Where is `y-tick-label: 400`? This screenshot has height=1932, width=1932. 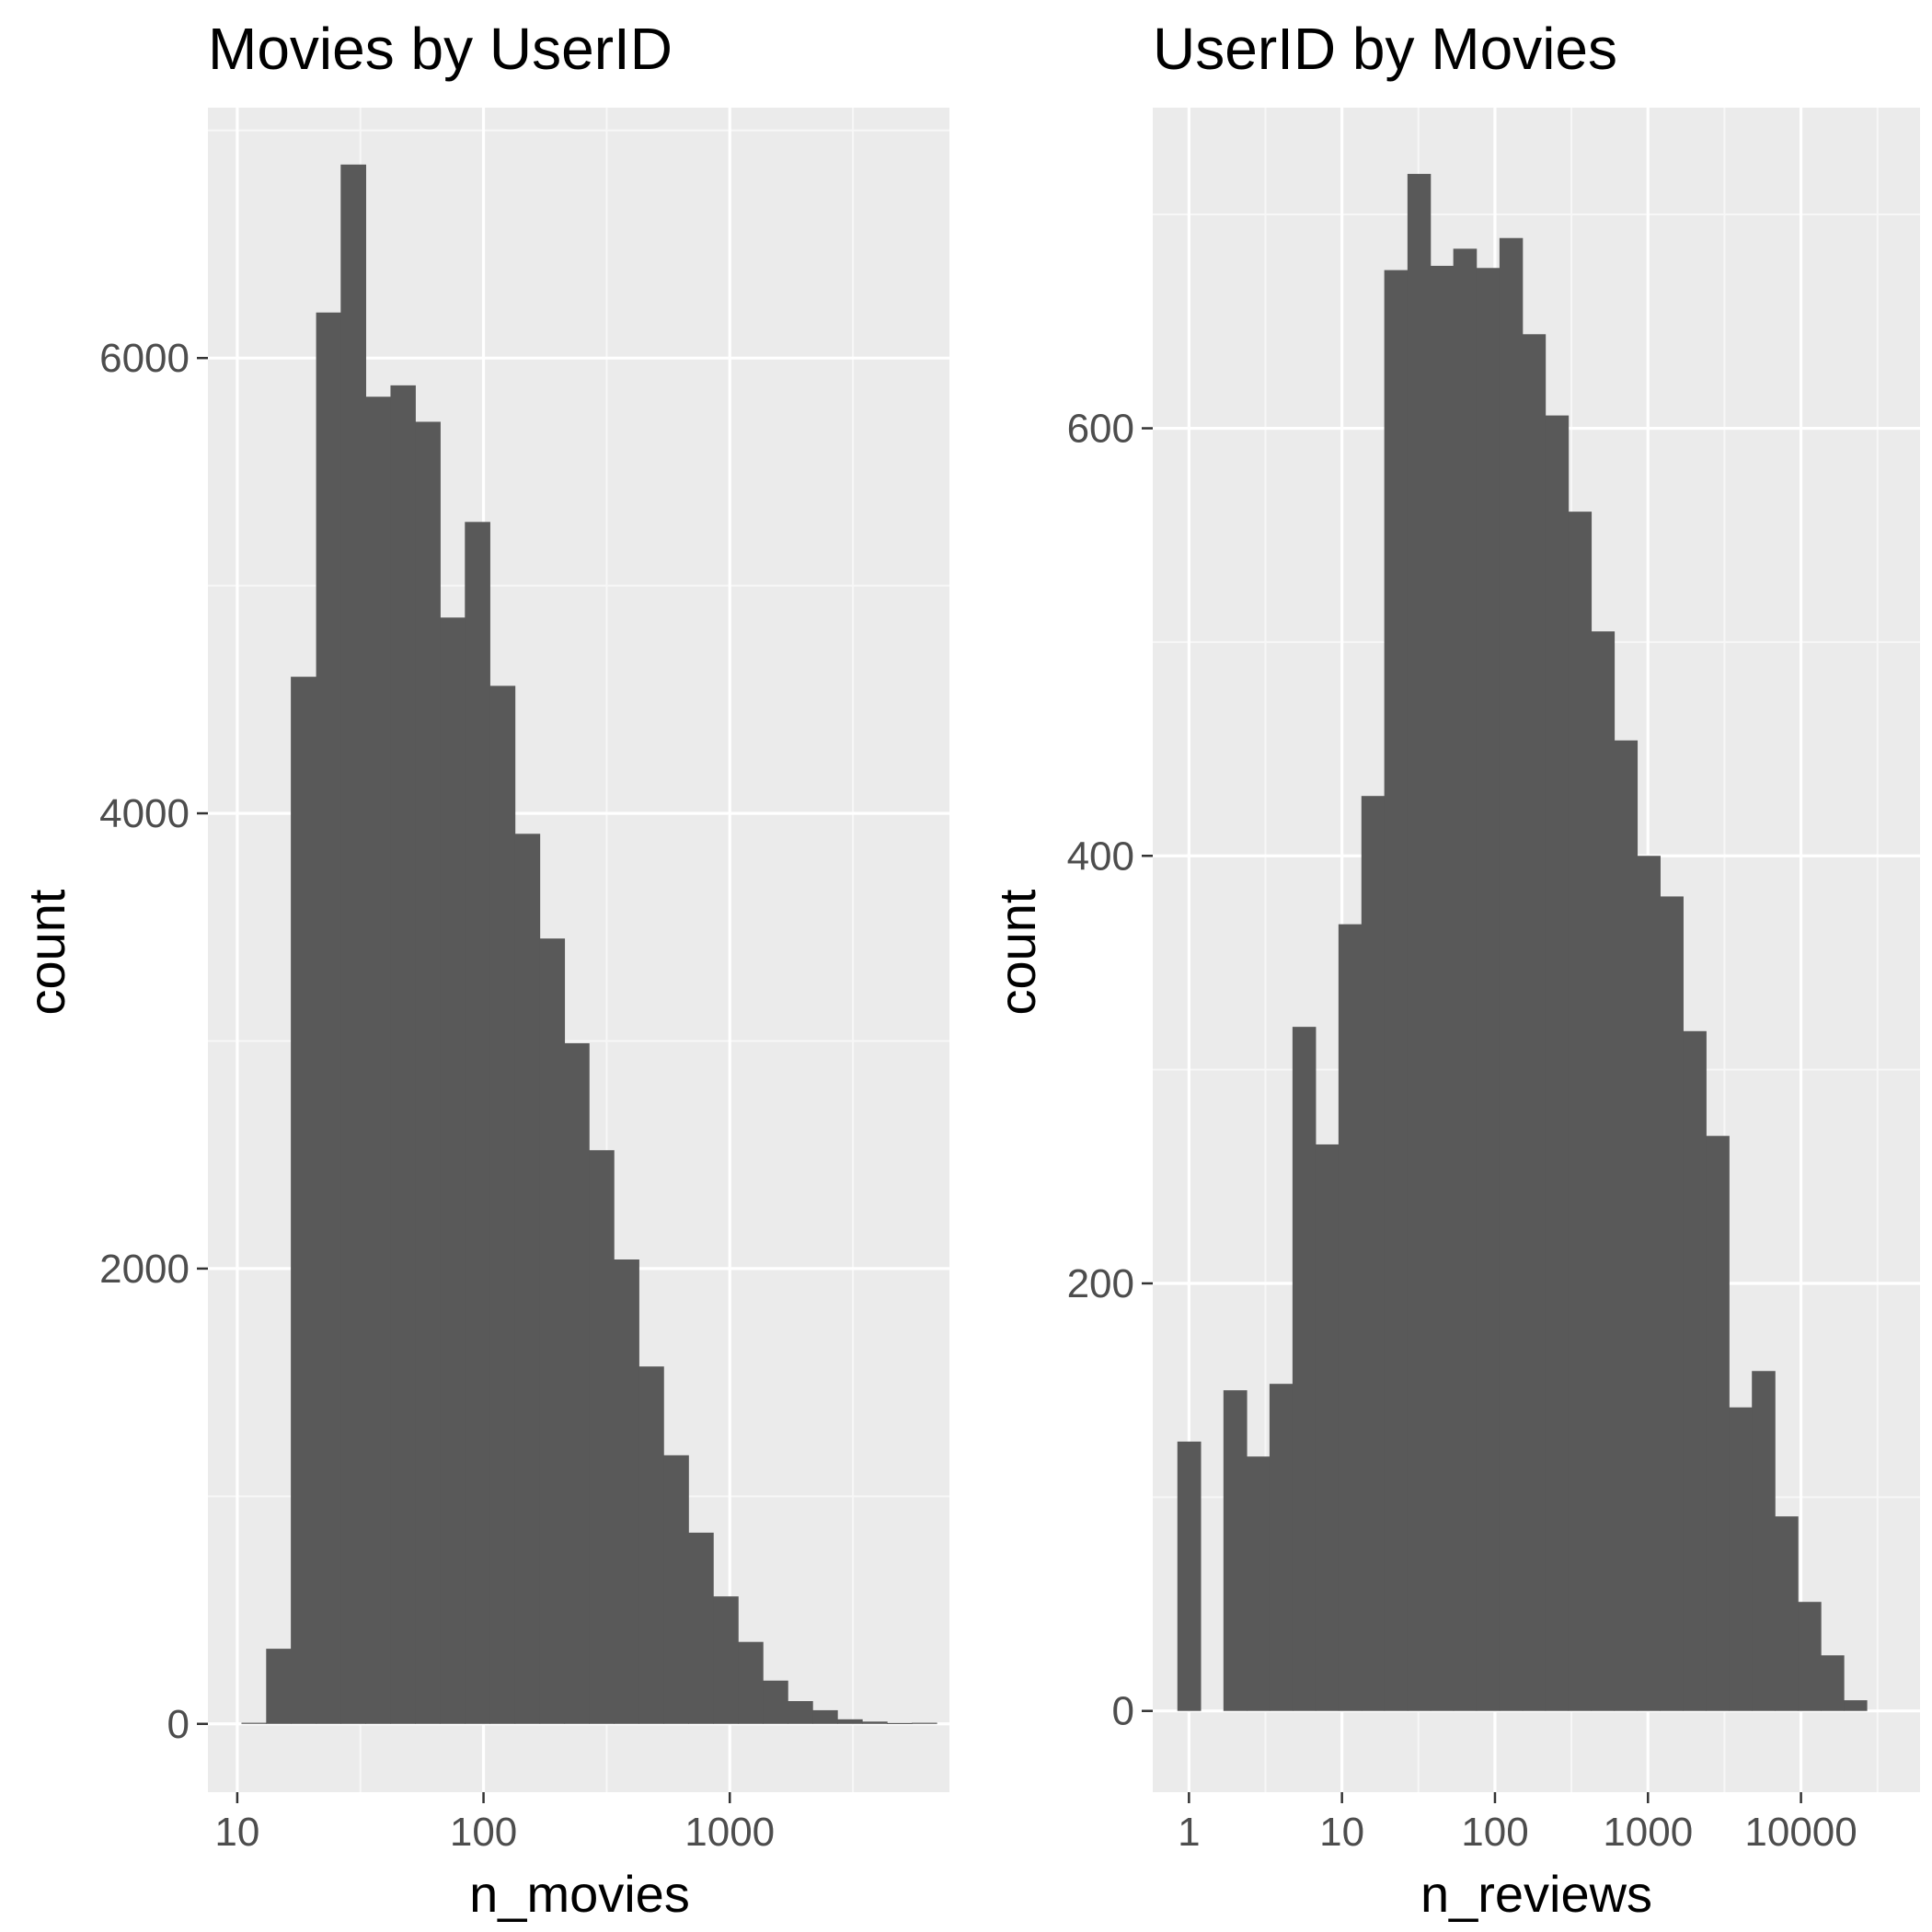 y-tick-label: 400 is located at coordinates (1100, 856).